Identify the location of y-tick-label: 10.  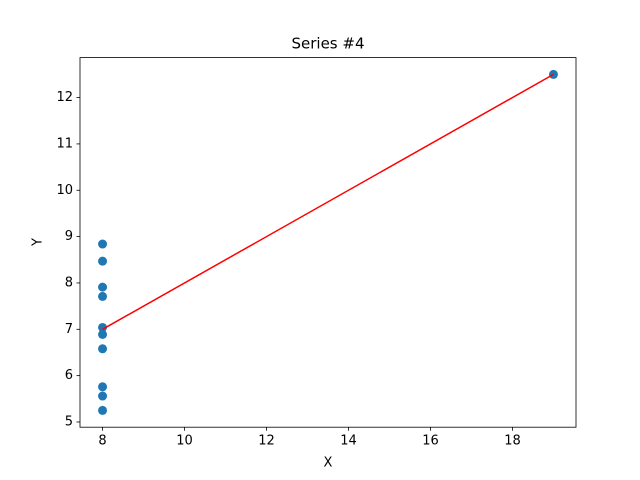
(64, 190).